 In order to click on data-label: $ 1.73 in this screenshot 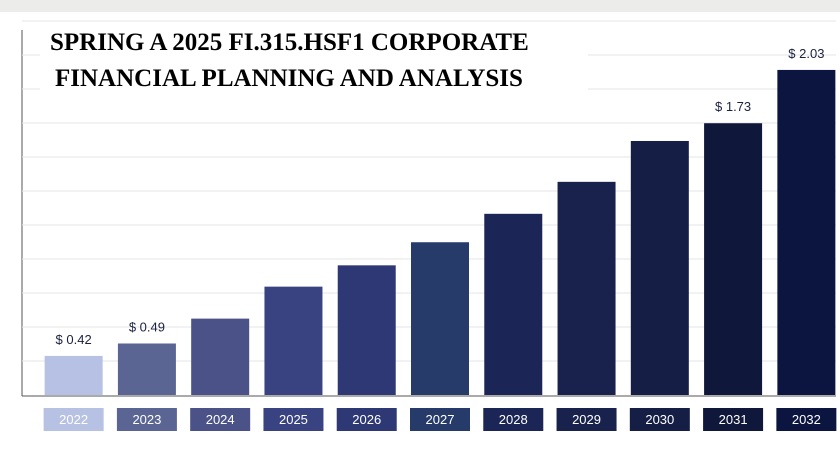, I will do `click(733, 106)`.